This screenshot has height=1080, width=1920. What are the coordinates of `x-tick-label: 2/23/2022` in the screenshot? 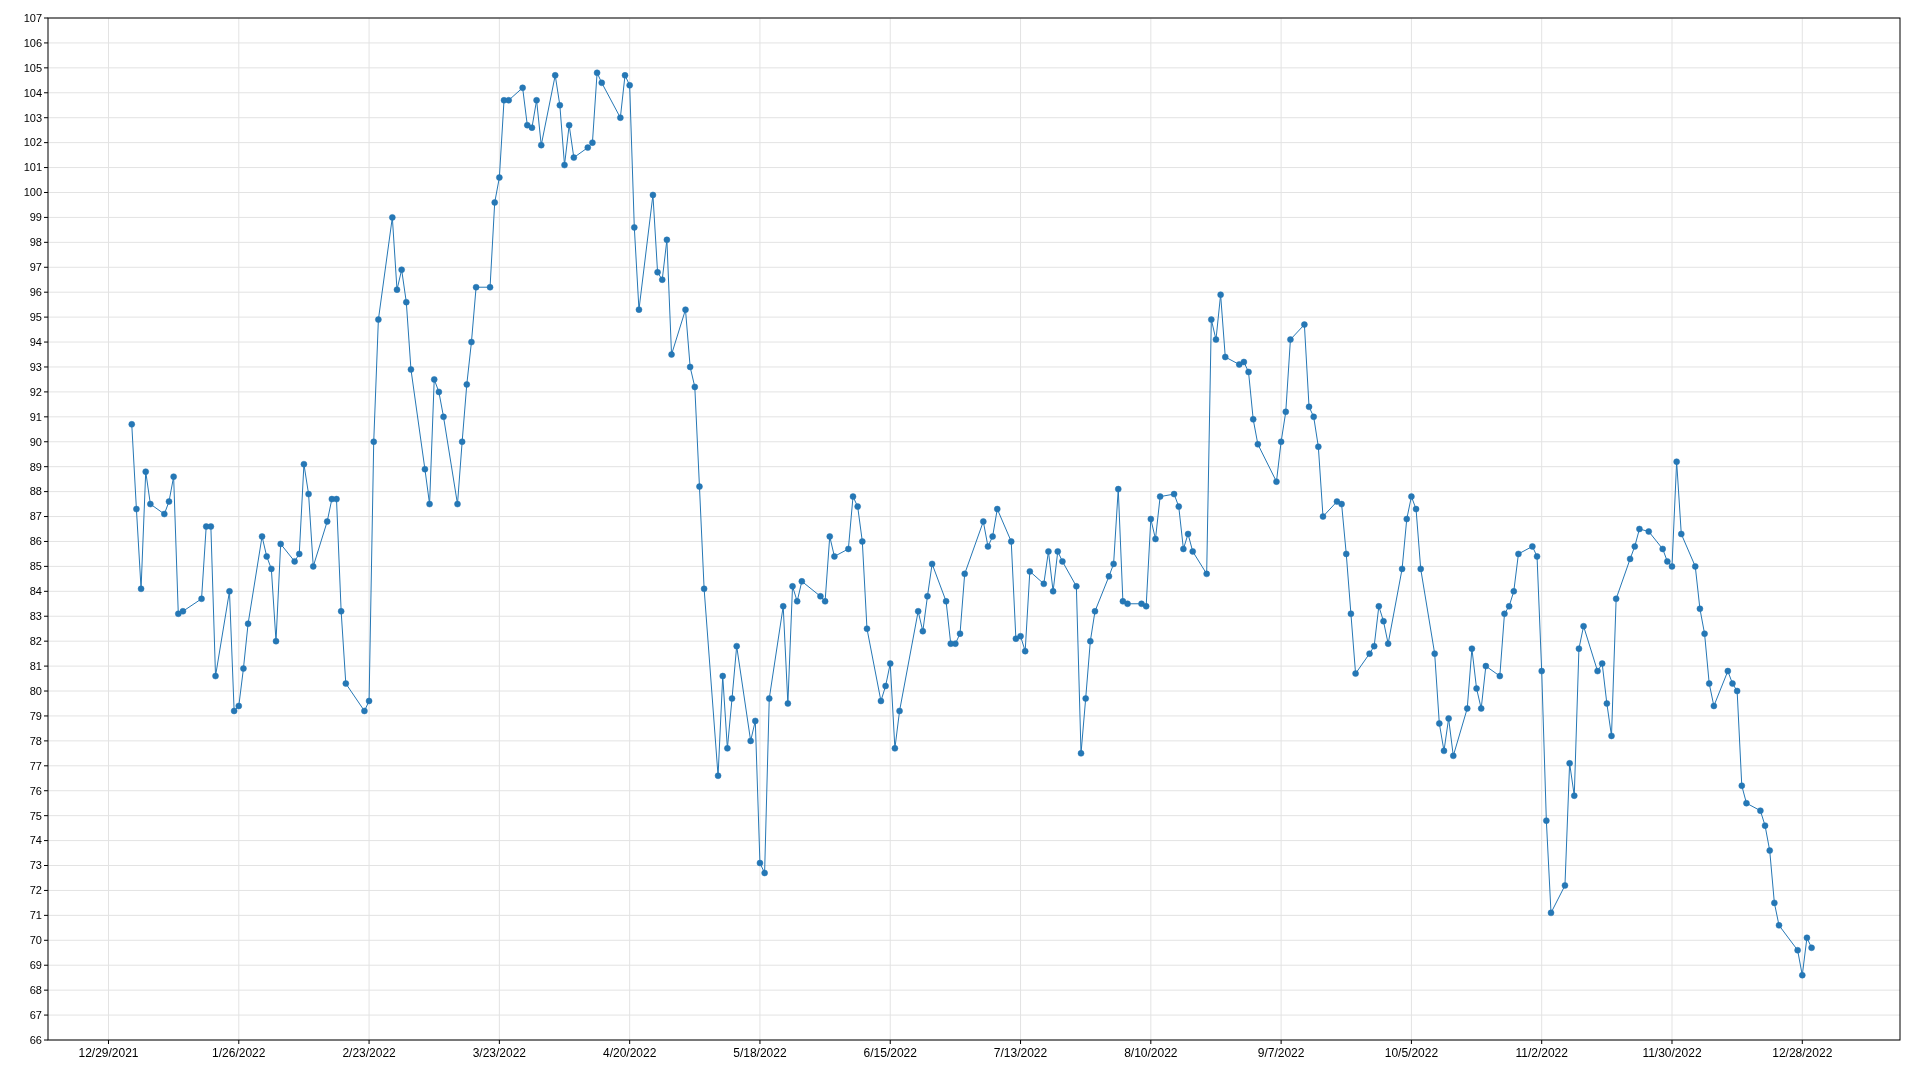 It's located at (369, 1053).